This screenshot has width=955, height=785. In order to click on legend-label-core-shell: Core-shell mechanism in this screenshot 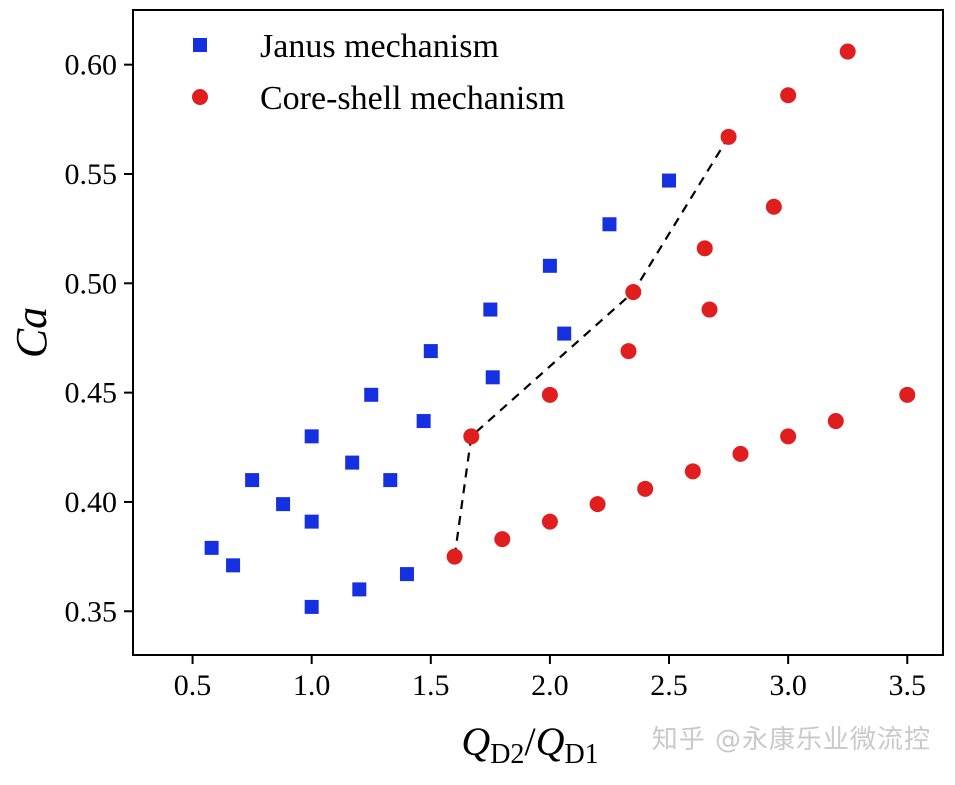, I will do `click(412, 98)`.